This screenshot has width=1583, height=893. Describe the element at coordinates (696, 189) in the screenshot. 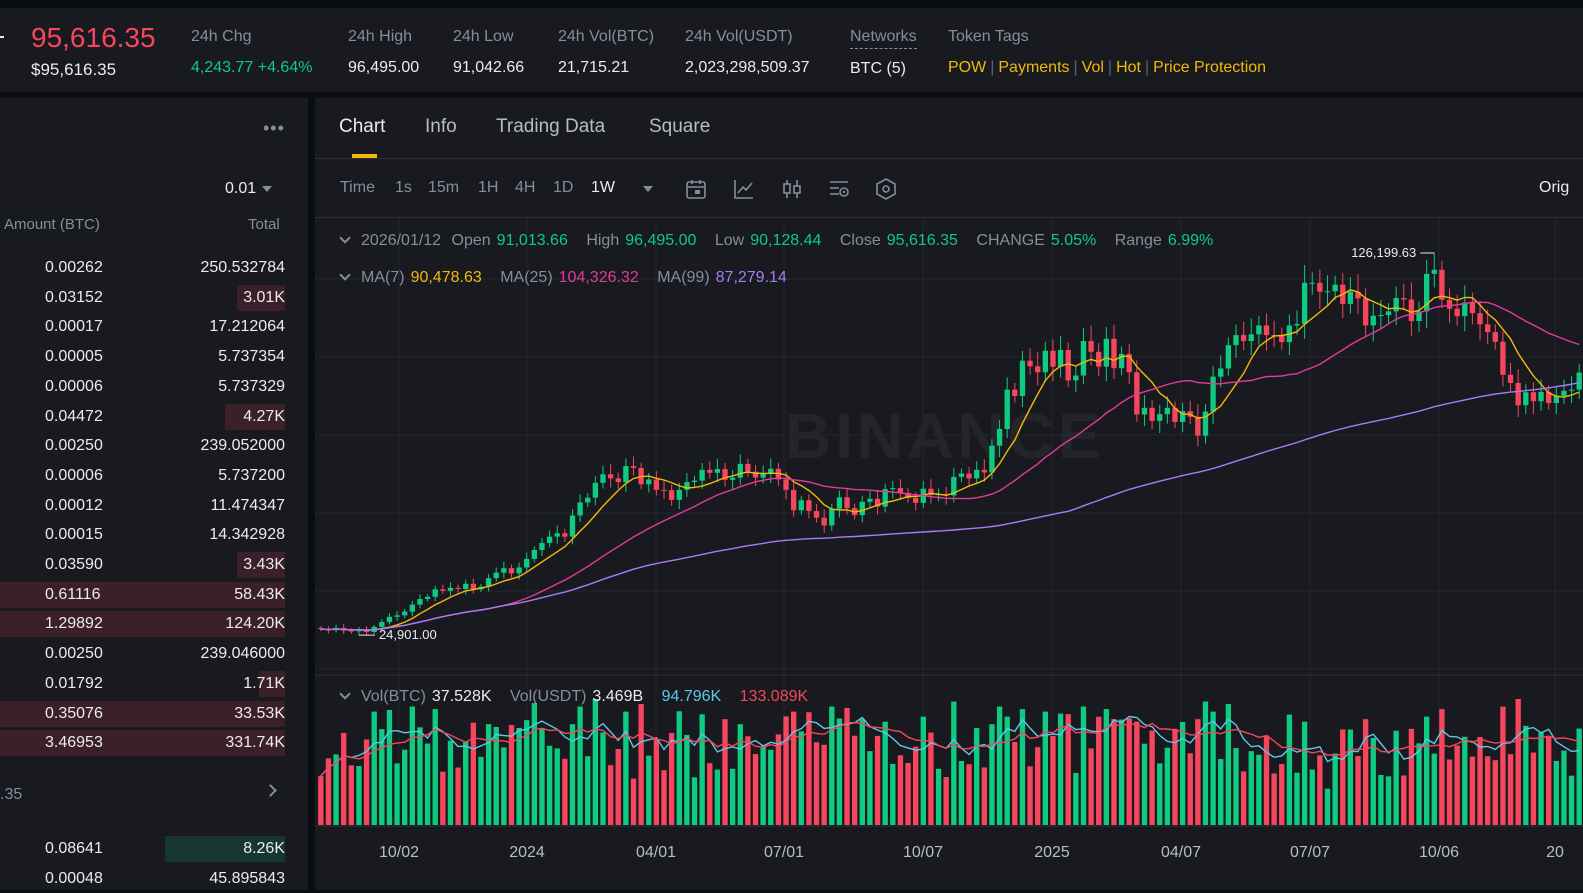

I see `calendar-icon` at that location.